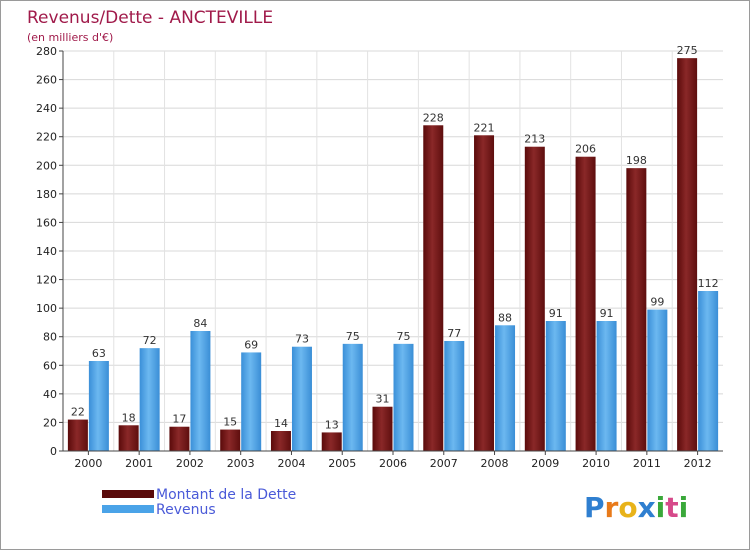 This screenshot has width=750, height=550. Describe the element at coordinates (200, 323) in the screenshot. I see `data-label-revenus: 84` at that location.